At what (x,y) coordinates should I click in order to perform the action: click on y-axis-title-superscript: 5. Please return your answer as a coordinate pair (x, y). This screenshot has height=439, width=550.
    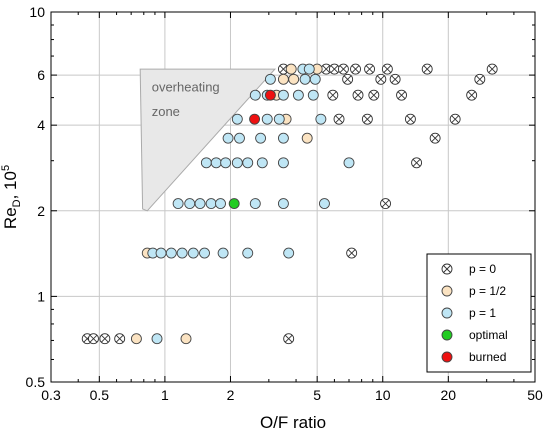
    Looking at the image, I should click on (6, 168).